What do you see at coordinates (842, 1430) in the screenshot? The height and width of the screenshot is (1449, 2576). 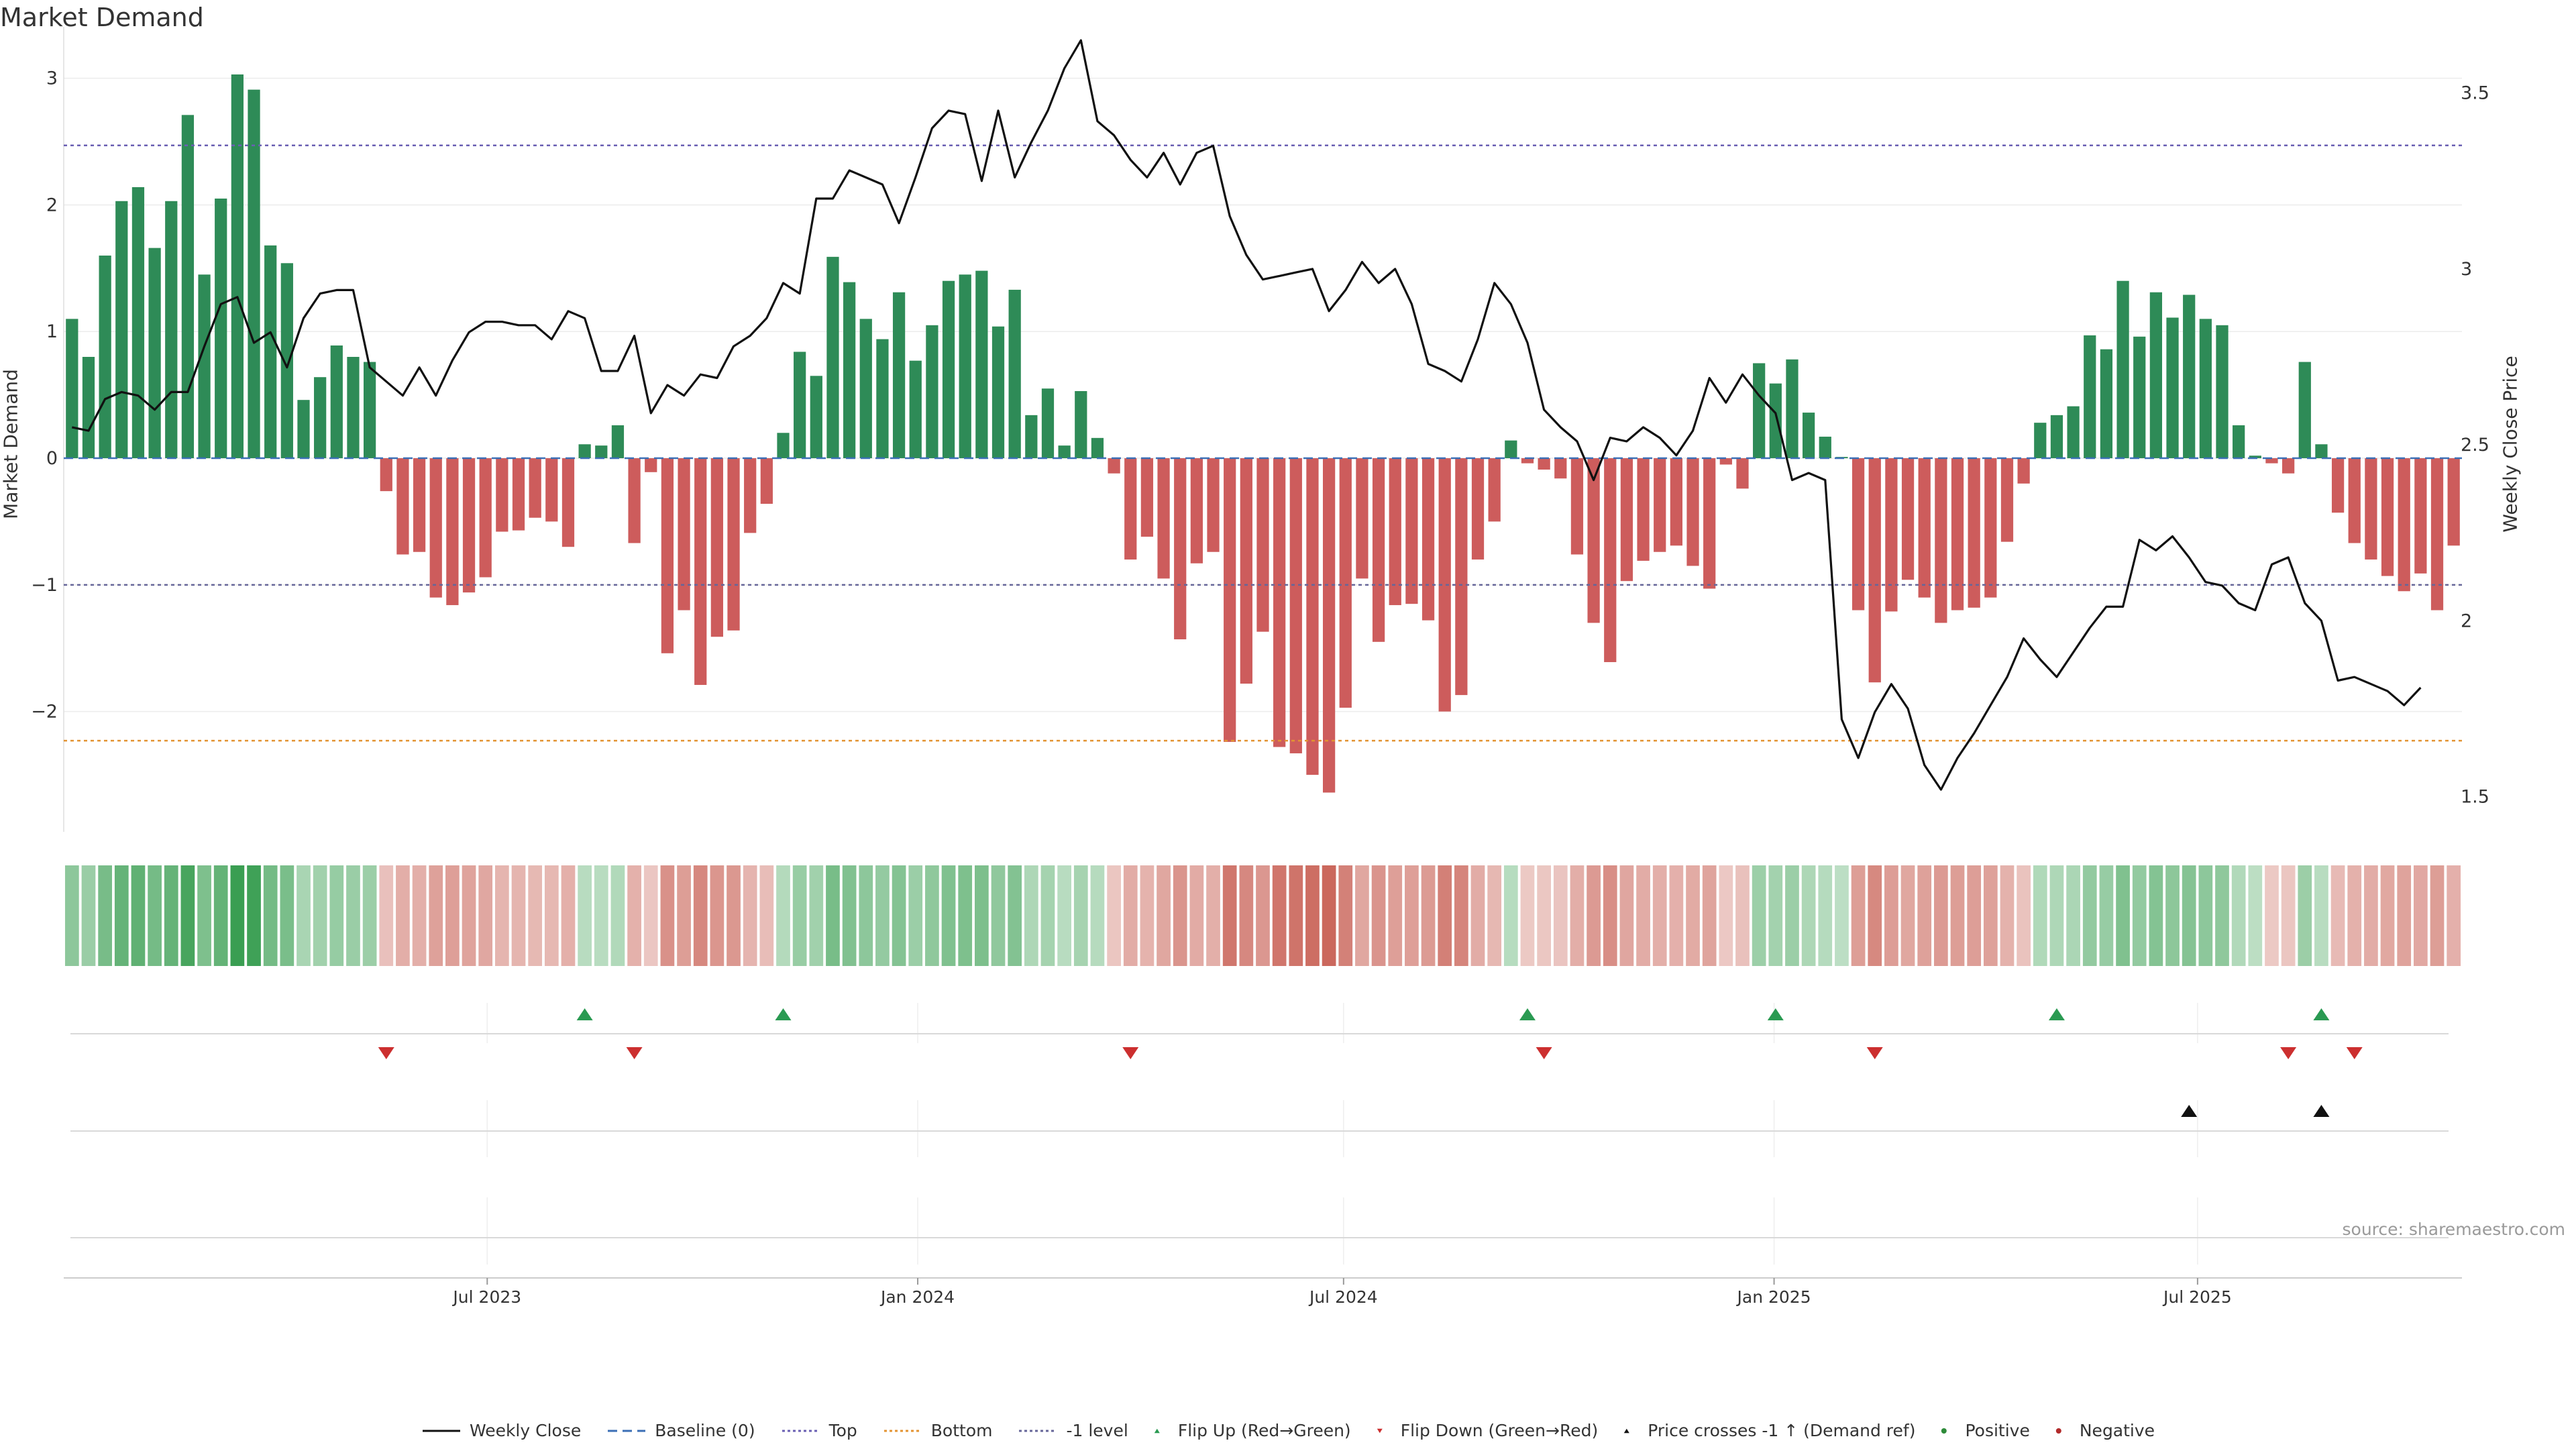 I see `legend-label: Top` at bounding box center [842, 1430].